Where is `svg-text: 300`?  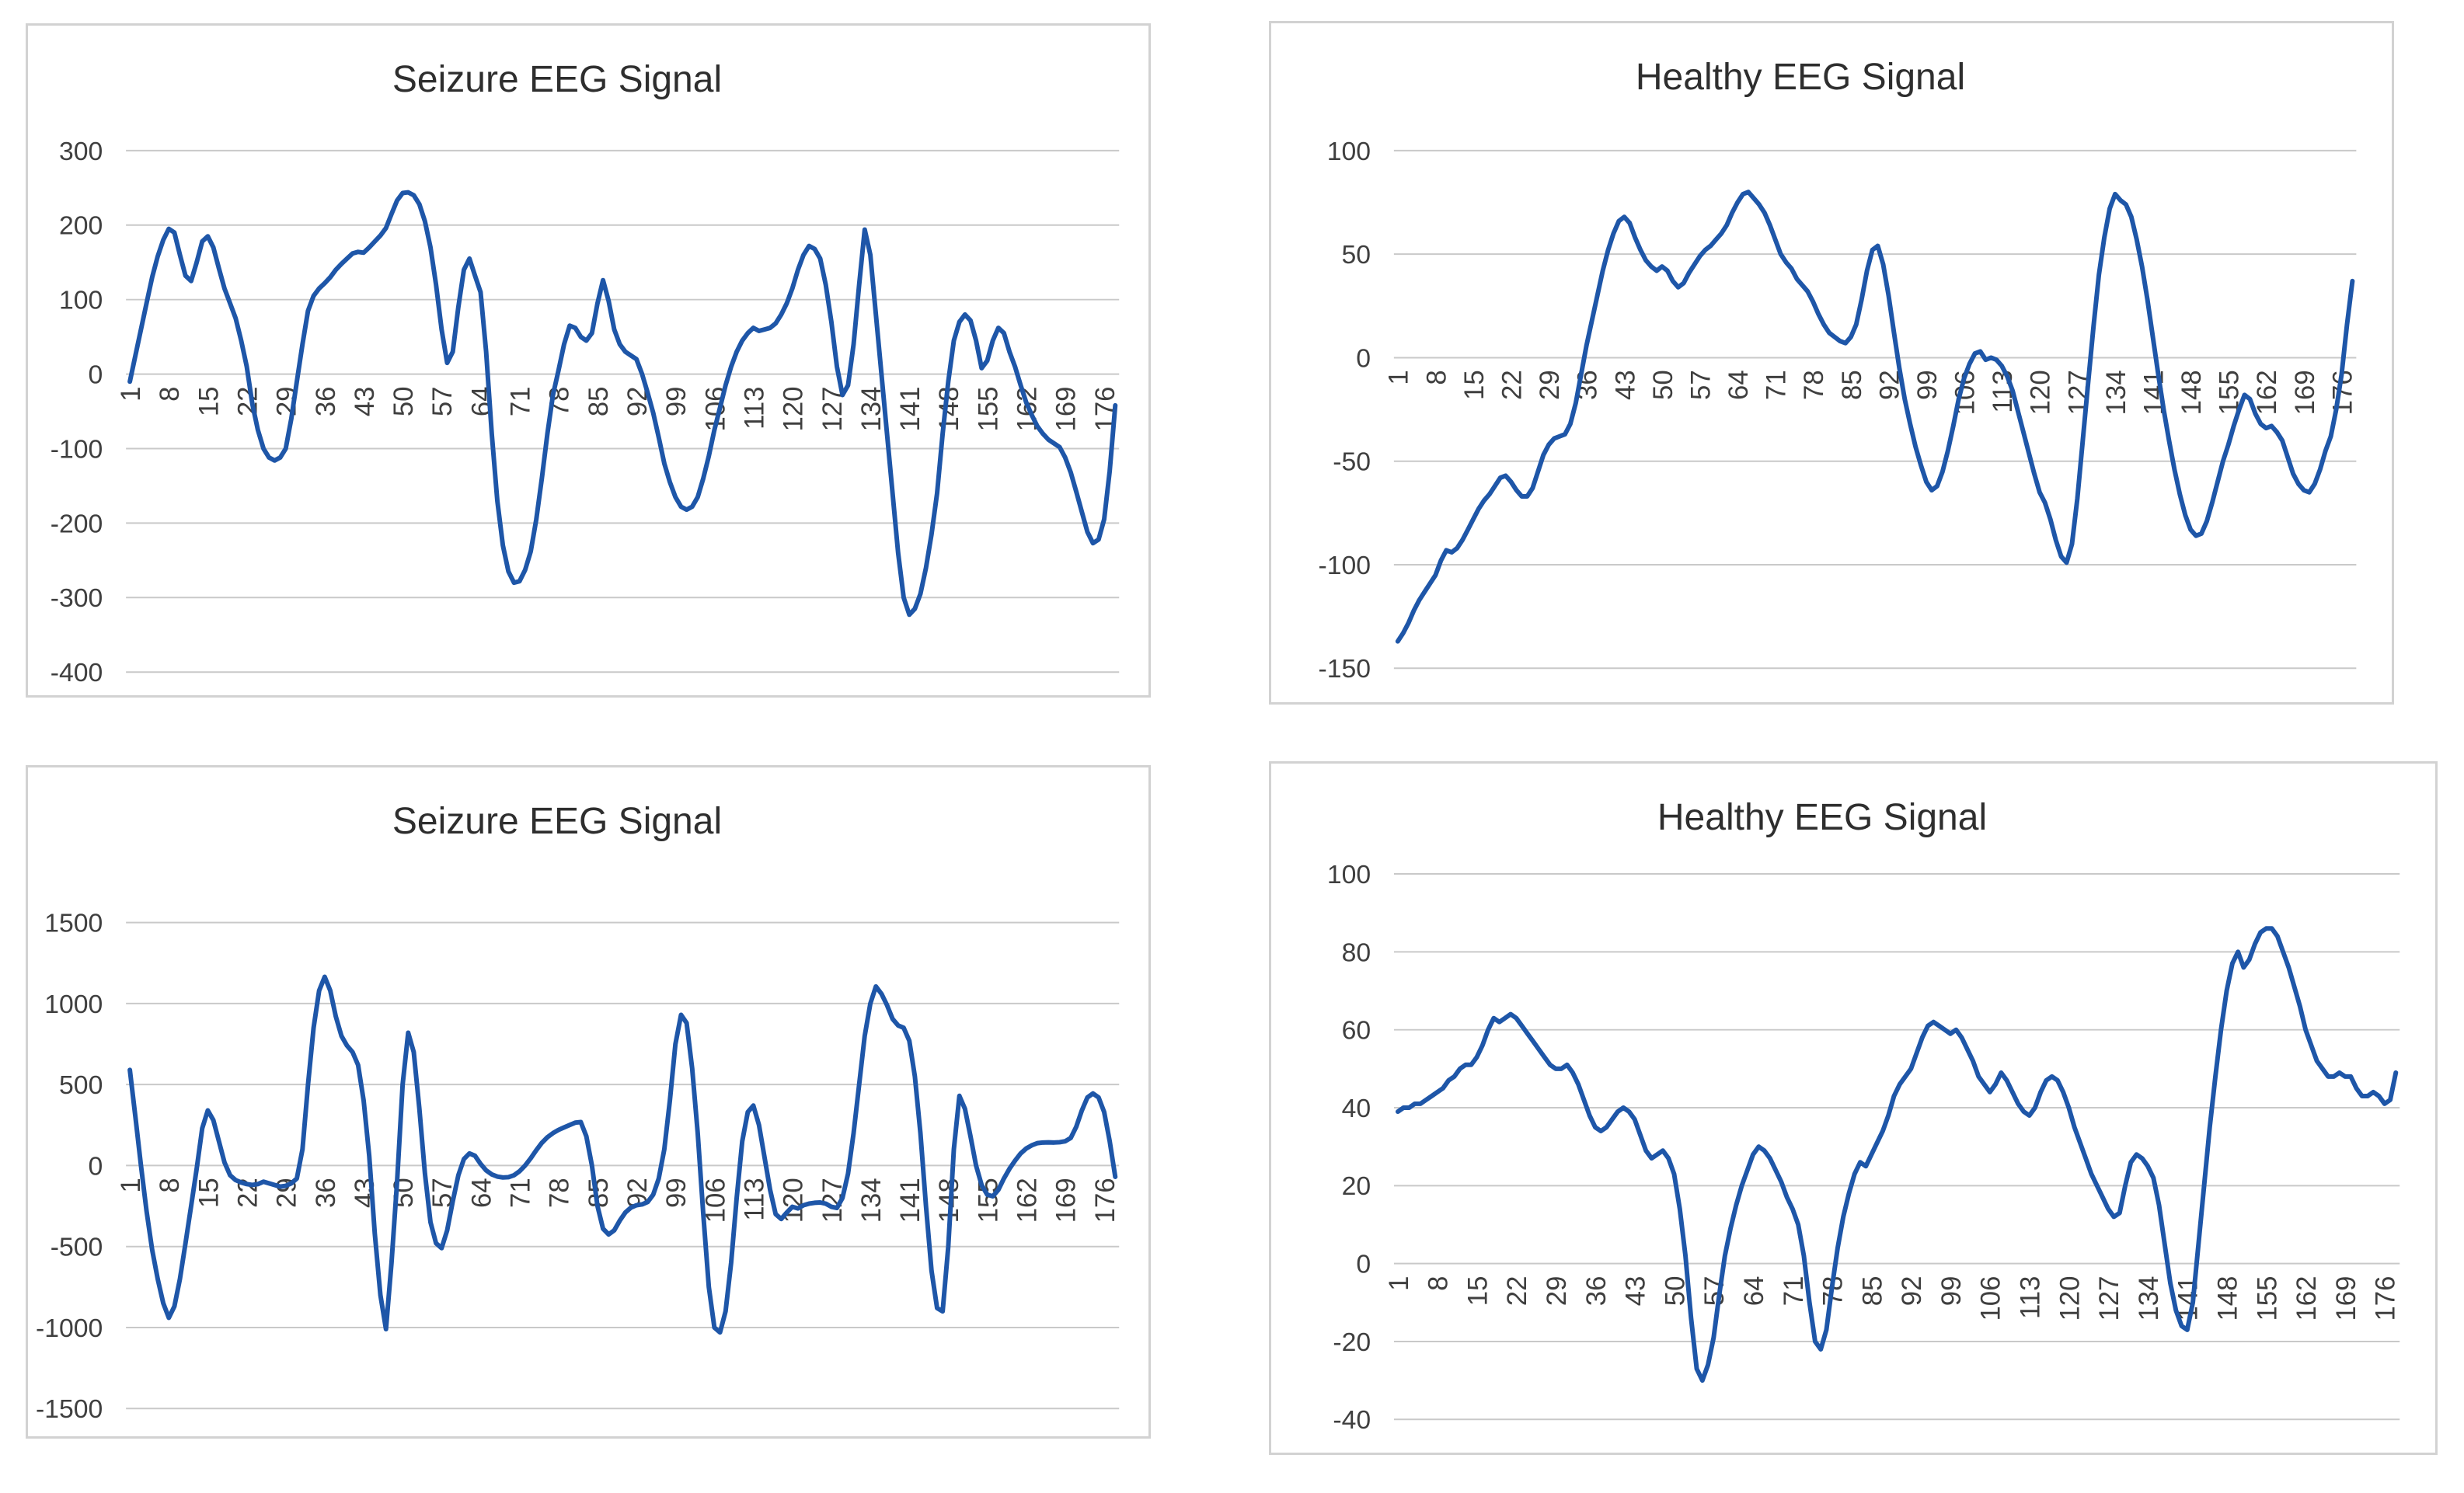 svg-text: 300 is located at coordinates (81, 151).